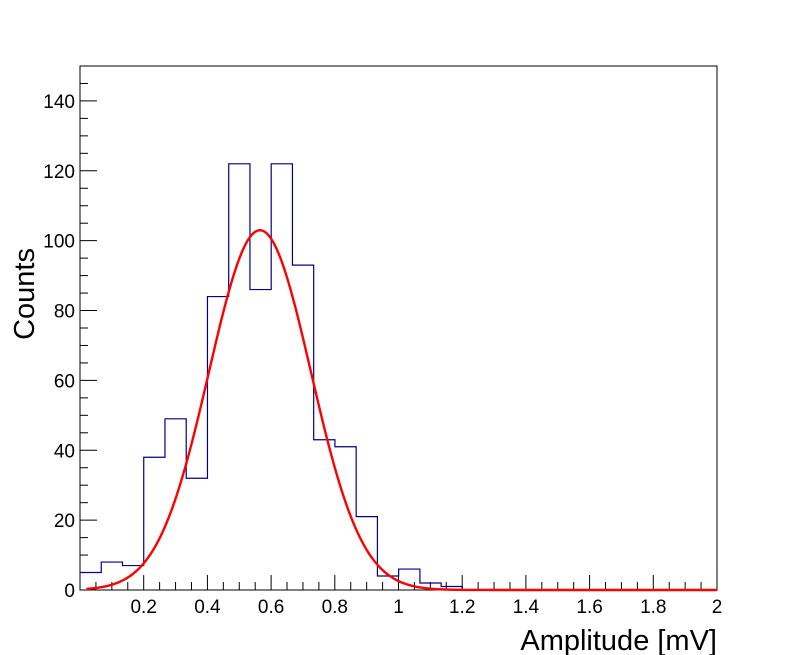 The width and height of the screenshot is (797, 655). Describe the element at coordinates (398, 607) in the screenshot. I see `x-tick-label: 1` at that location.